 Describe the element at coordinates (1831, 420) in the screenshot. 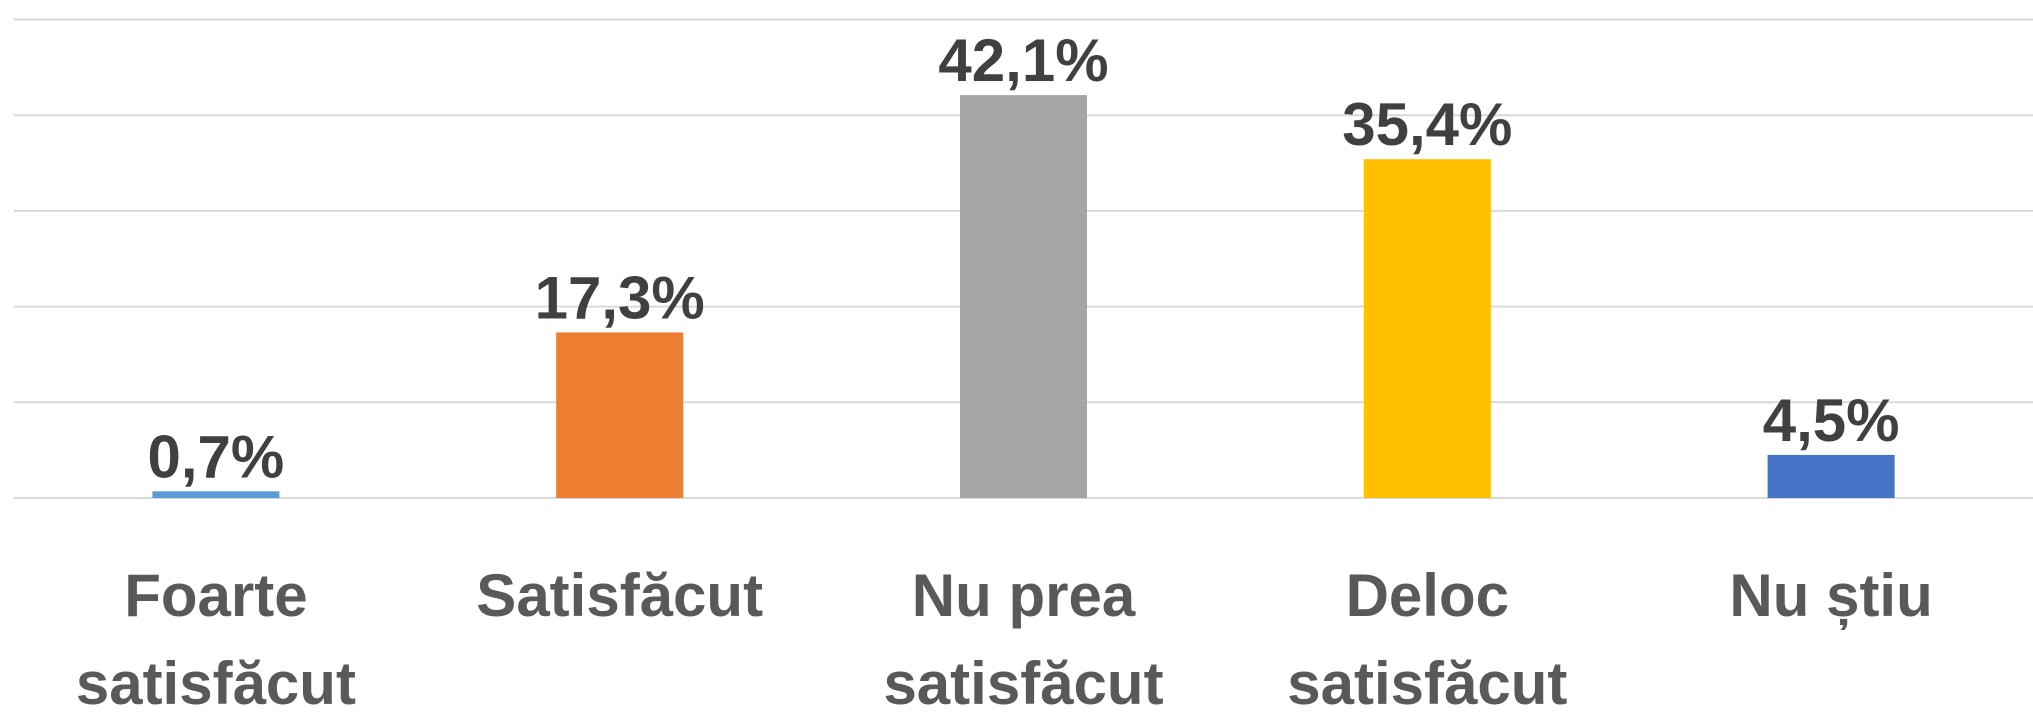

I see `value-label: 4,5%` at that location.